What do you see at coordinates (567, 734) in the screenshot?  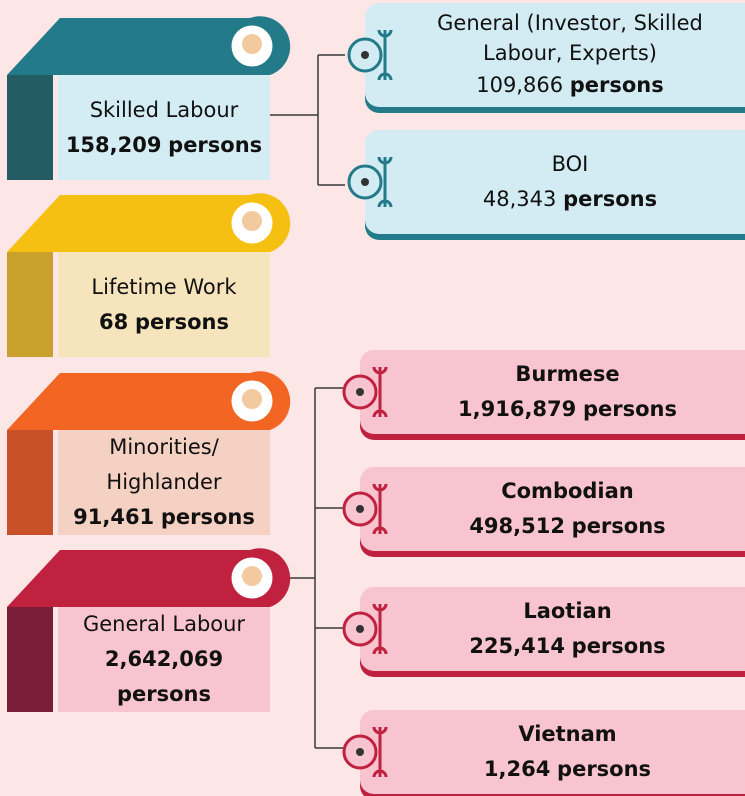 I see `text: Vietnam` at bounding box center [567, 734].